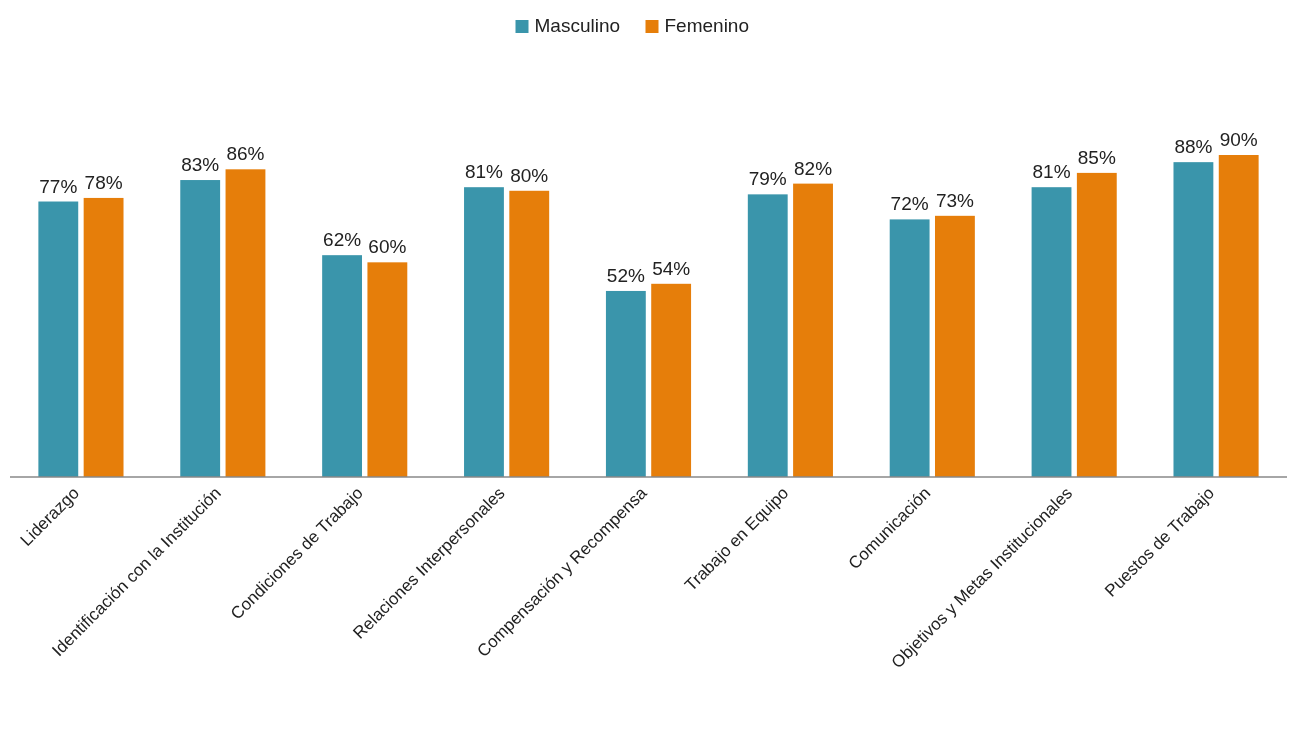  What do you see at coordinates (813, 168) in the screenshot?
I see `data-label: 82%` at bounding box center [813, 168].